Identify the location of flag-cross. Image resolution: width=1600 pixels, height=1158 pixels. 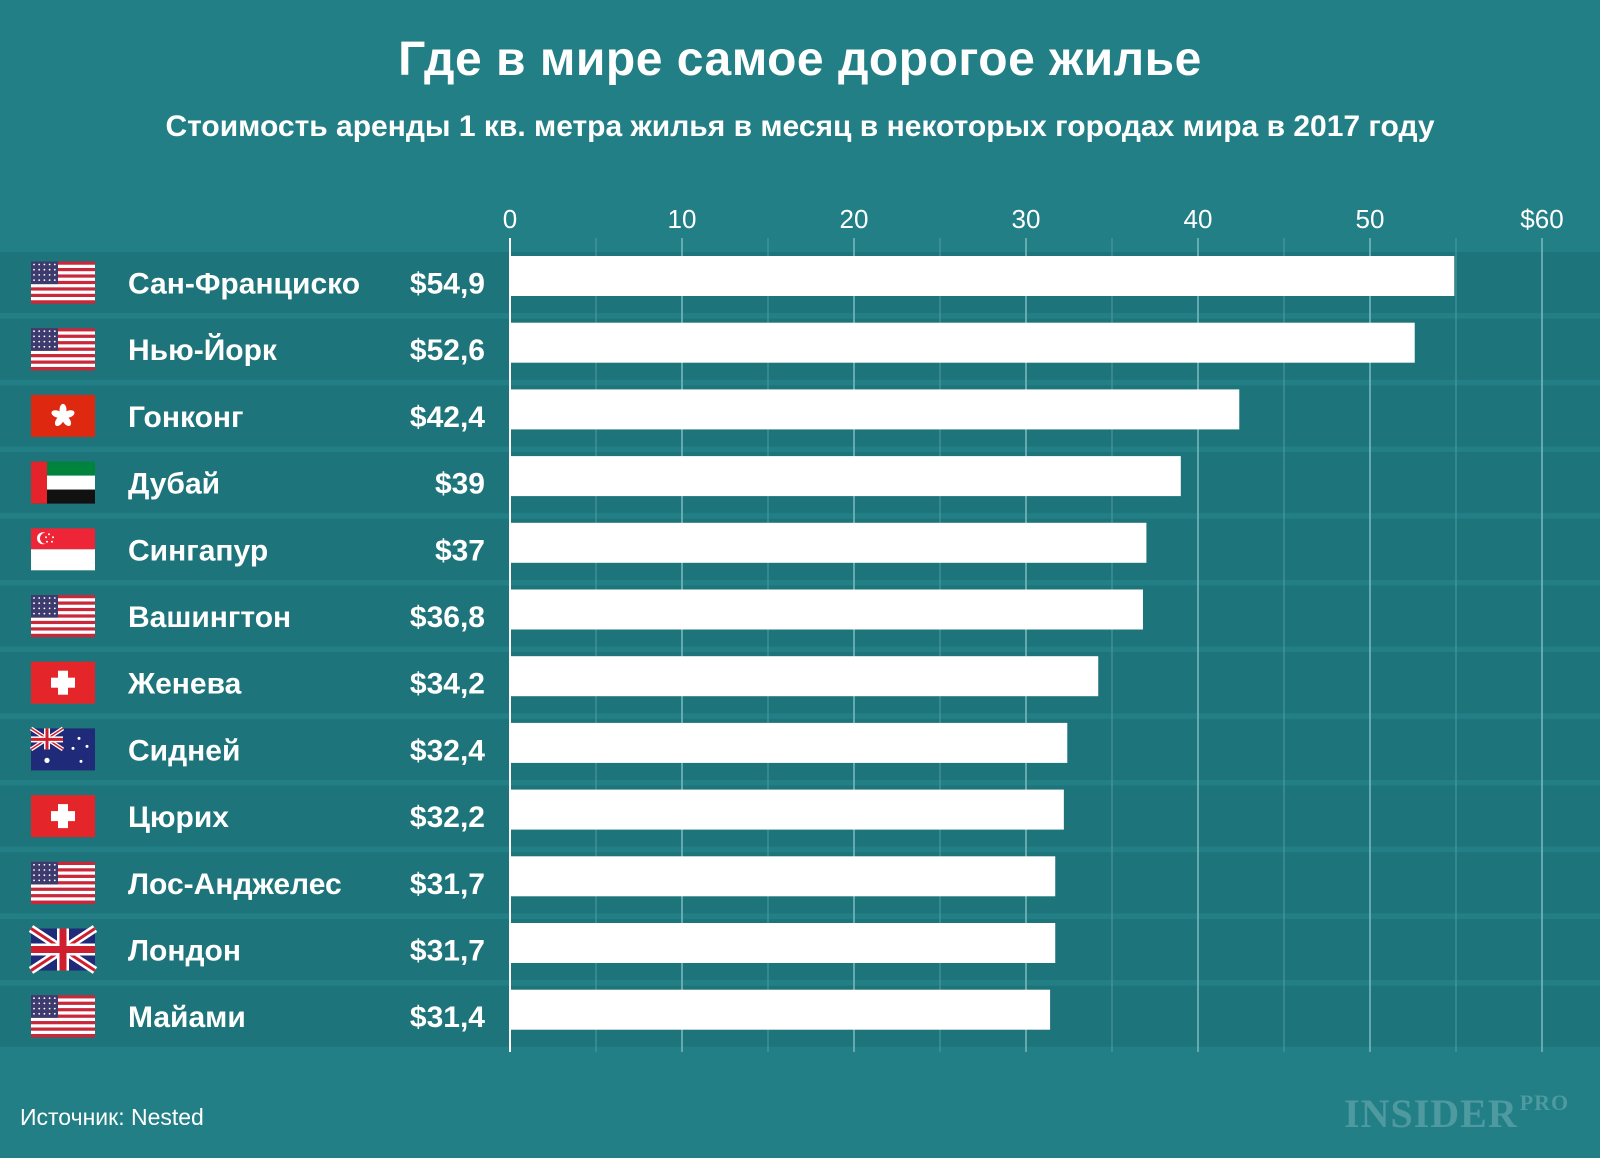
(63, 816).